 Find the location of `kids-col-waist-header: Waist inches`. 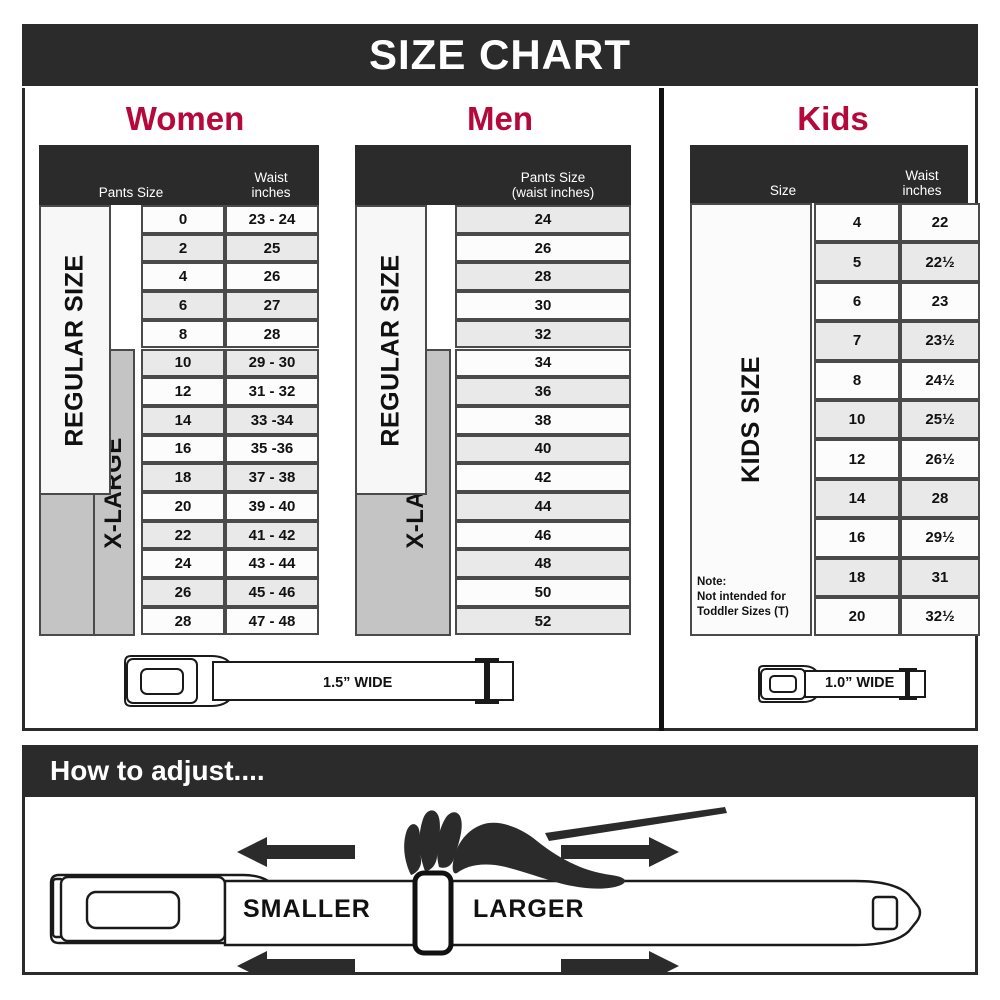

kids-col-waist-header: Waist inches is located at coordinates (922, 182).